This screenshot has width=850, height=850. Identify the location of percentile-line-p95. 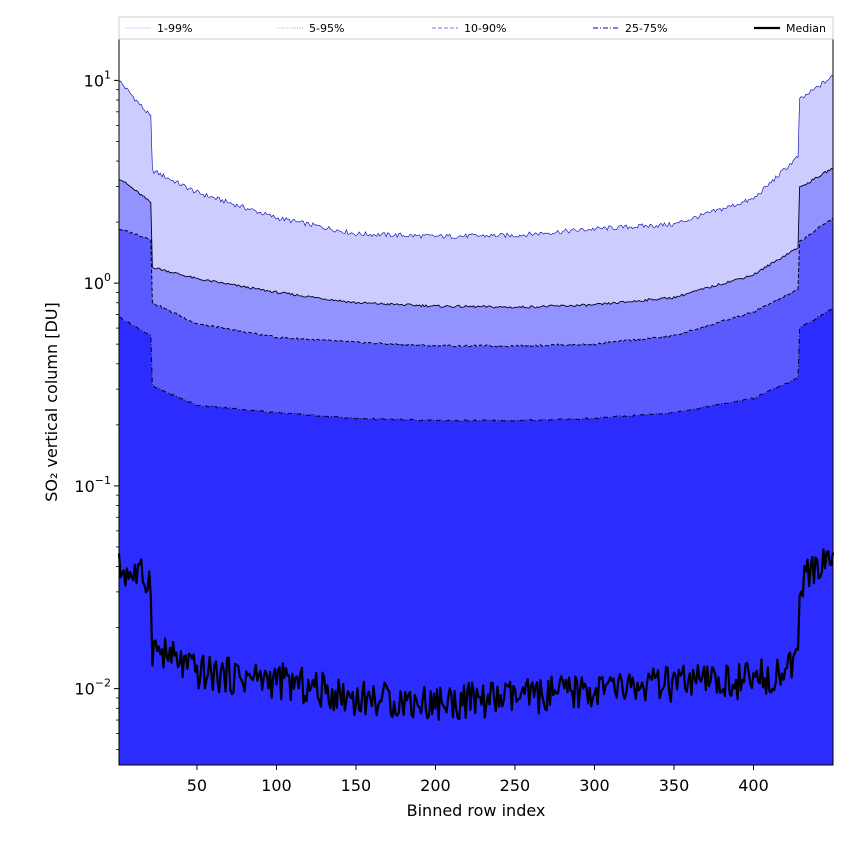
(476, 238).